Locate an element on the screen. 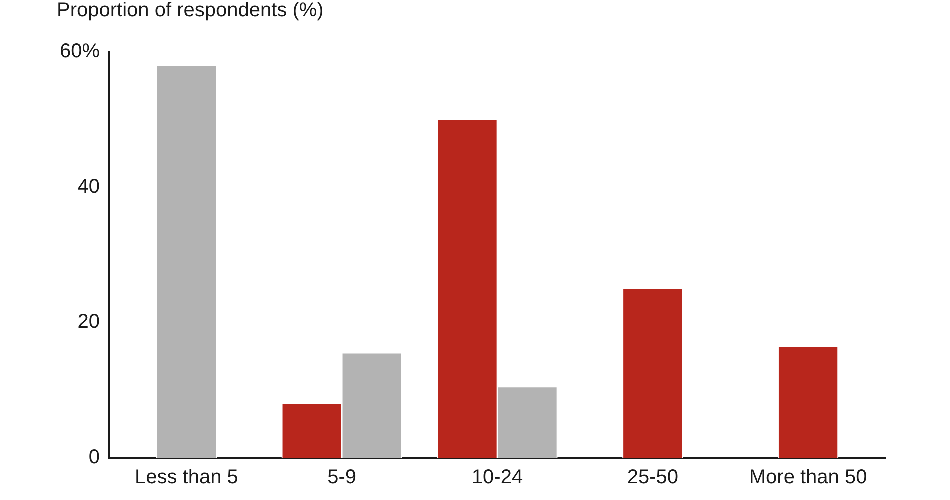 This screenshot has width=950, height=500. y-tick-label: 40 is located at coordinates (89, 187).